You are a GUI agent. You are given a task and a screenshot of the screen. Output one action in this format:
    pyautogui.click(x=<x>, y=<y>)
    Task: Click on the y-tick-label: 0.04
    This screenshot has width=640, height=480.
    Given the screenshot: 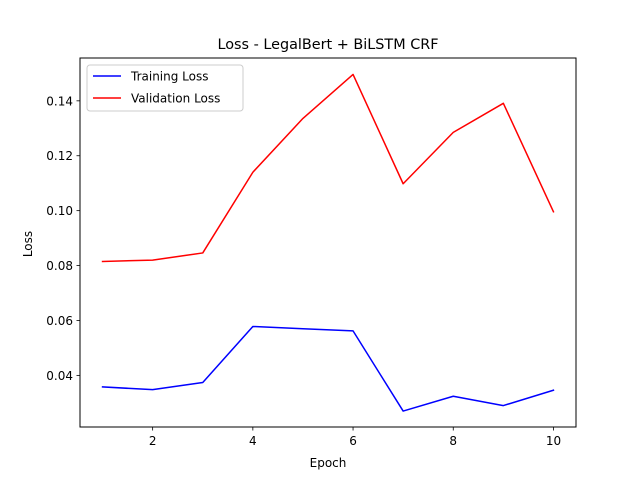 What is the action you would take?
    pyautogui.click(x=59, y=376)
    